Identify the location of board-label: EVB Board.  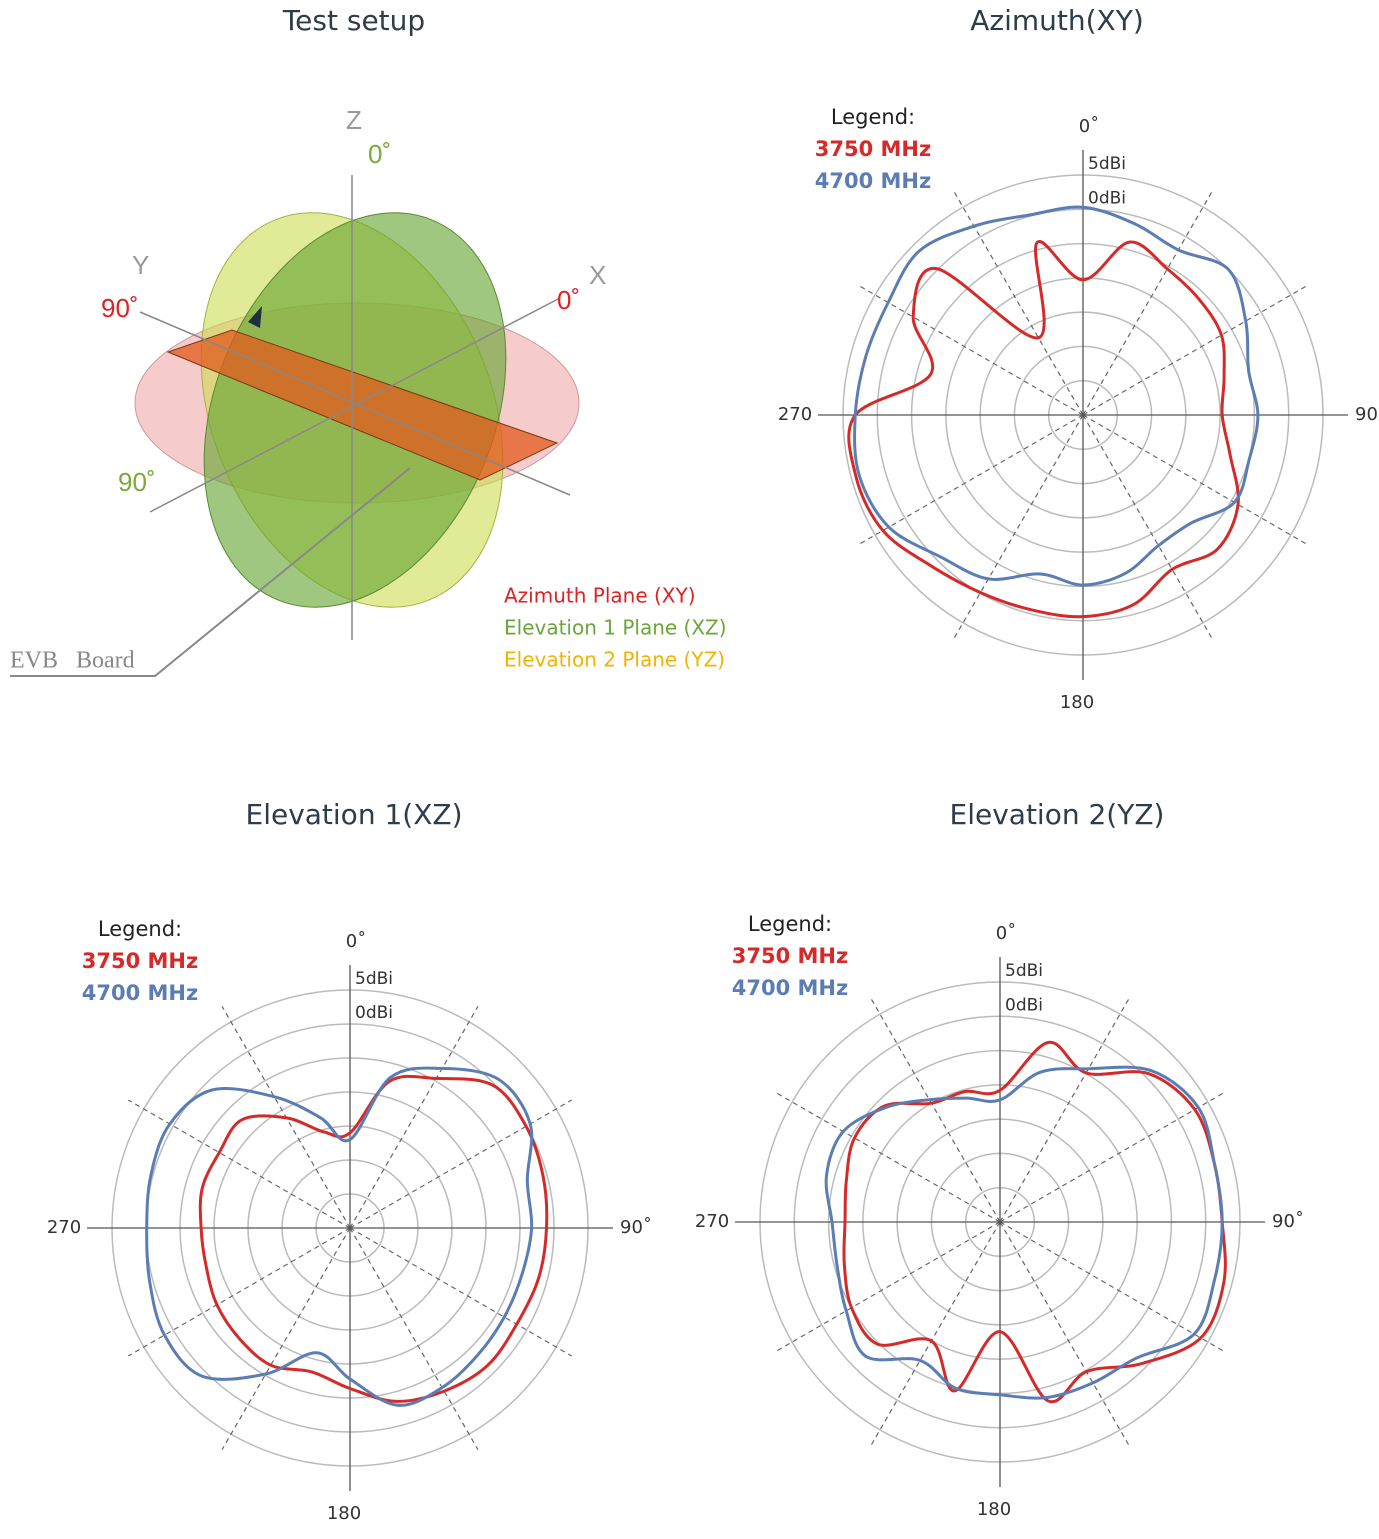
(72, 661).